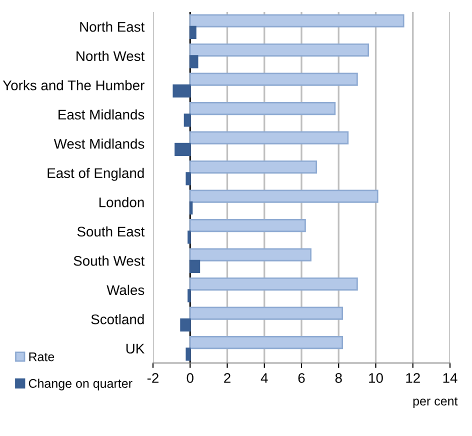 This screenshot has width=472, height=436. What do you see at coordinates (109, 261) in the screenshot?
I see `y-tick-label: South West` at bounding box center [109, 261].